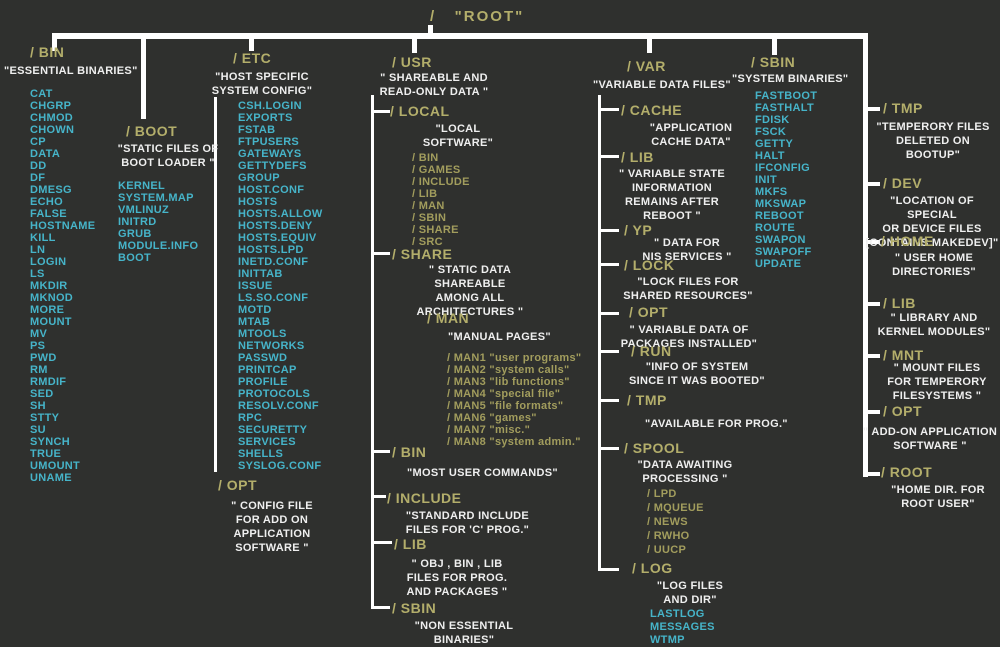 This screenshot has width=1000, height=647. Describe the element at coordinates (646, 66) in the screenshot. I see `dir-var-label: / VAR` at that location.